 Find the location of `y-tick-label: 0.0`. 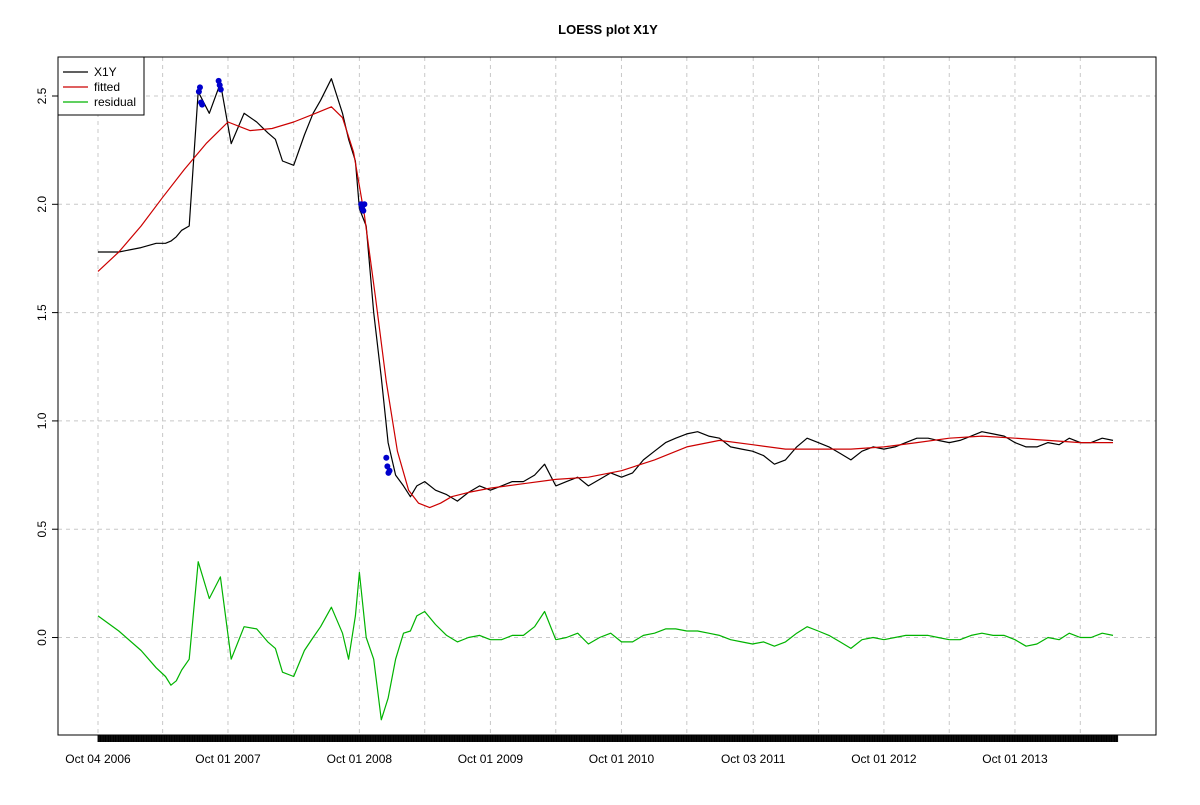

y-tick-label: 0.0 is located at coordinates (42, 637).